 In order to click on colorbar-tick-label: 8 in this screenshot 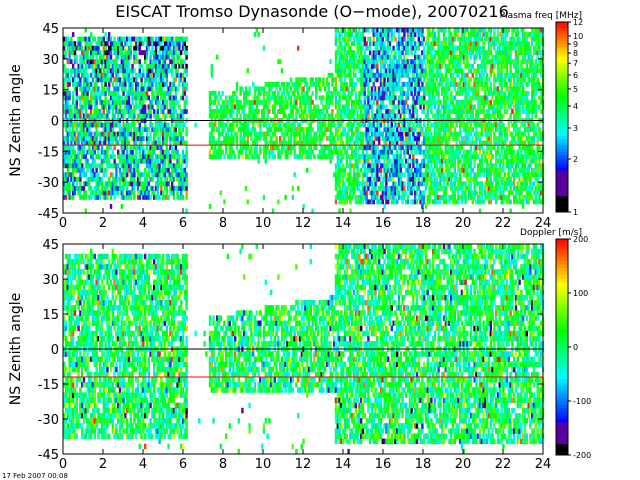, I will do `click(575, 53)`.